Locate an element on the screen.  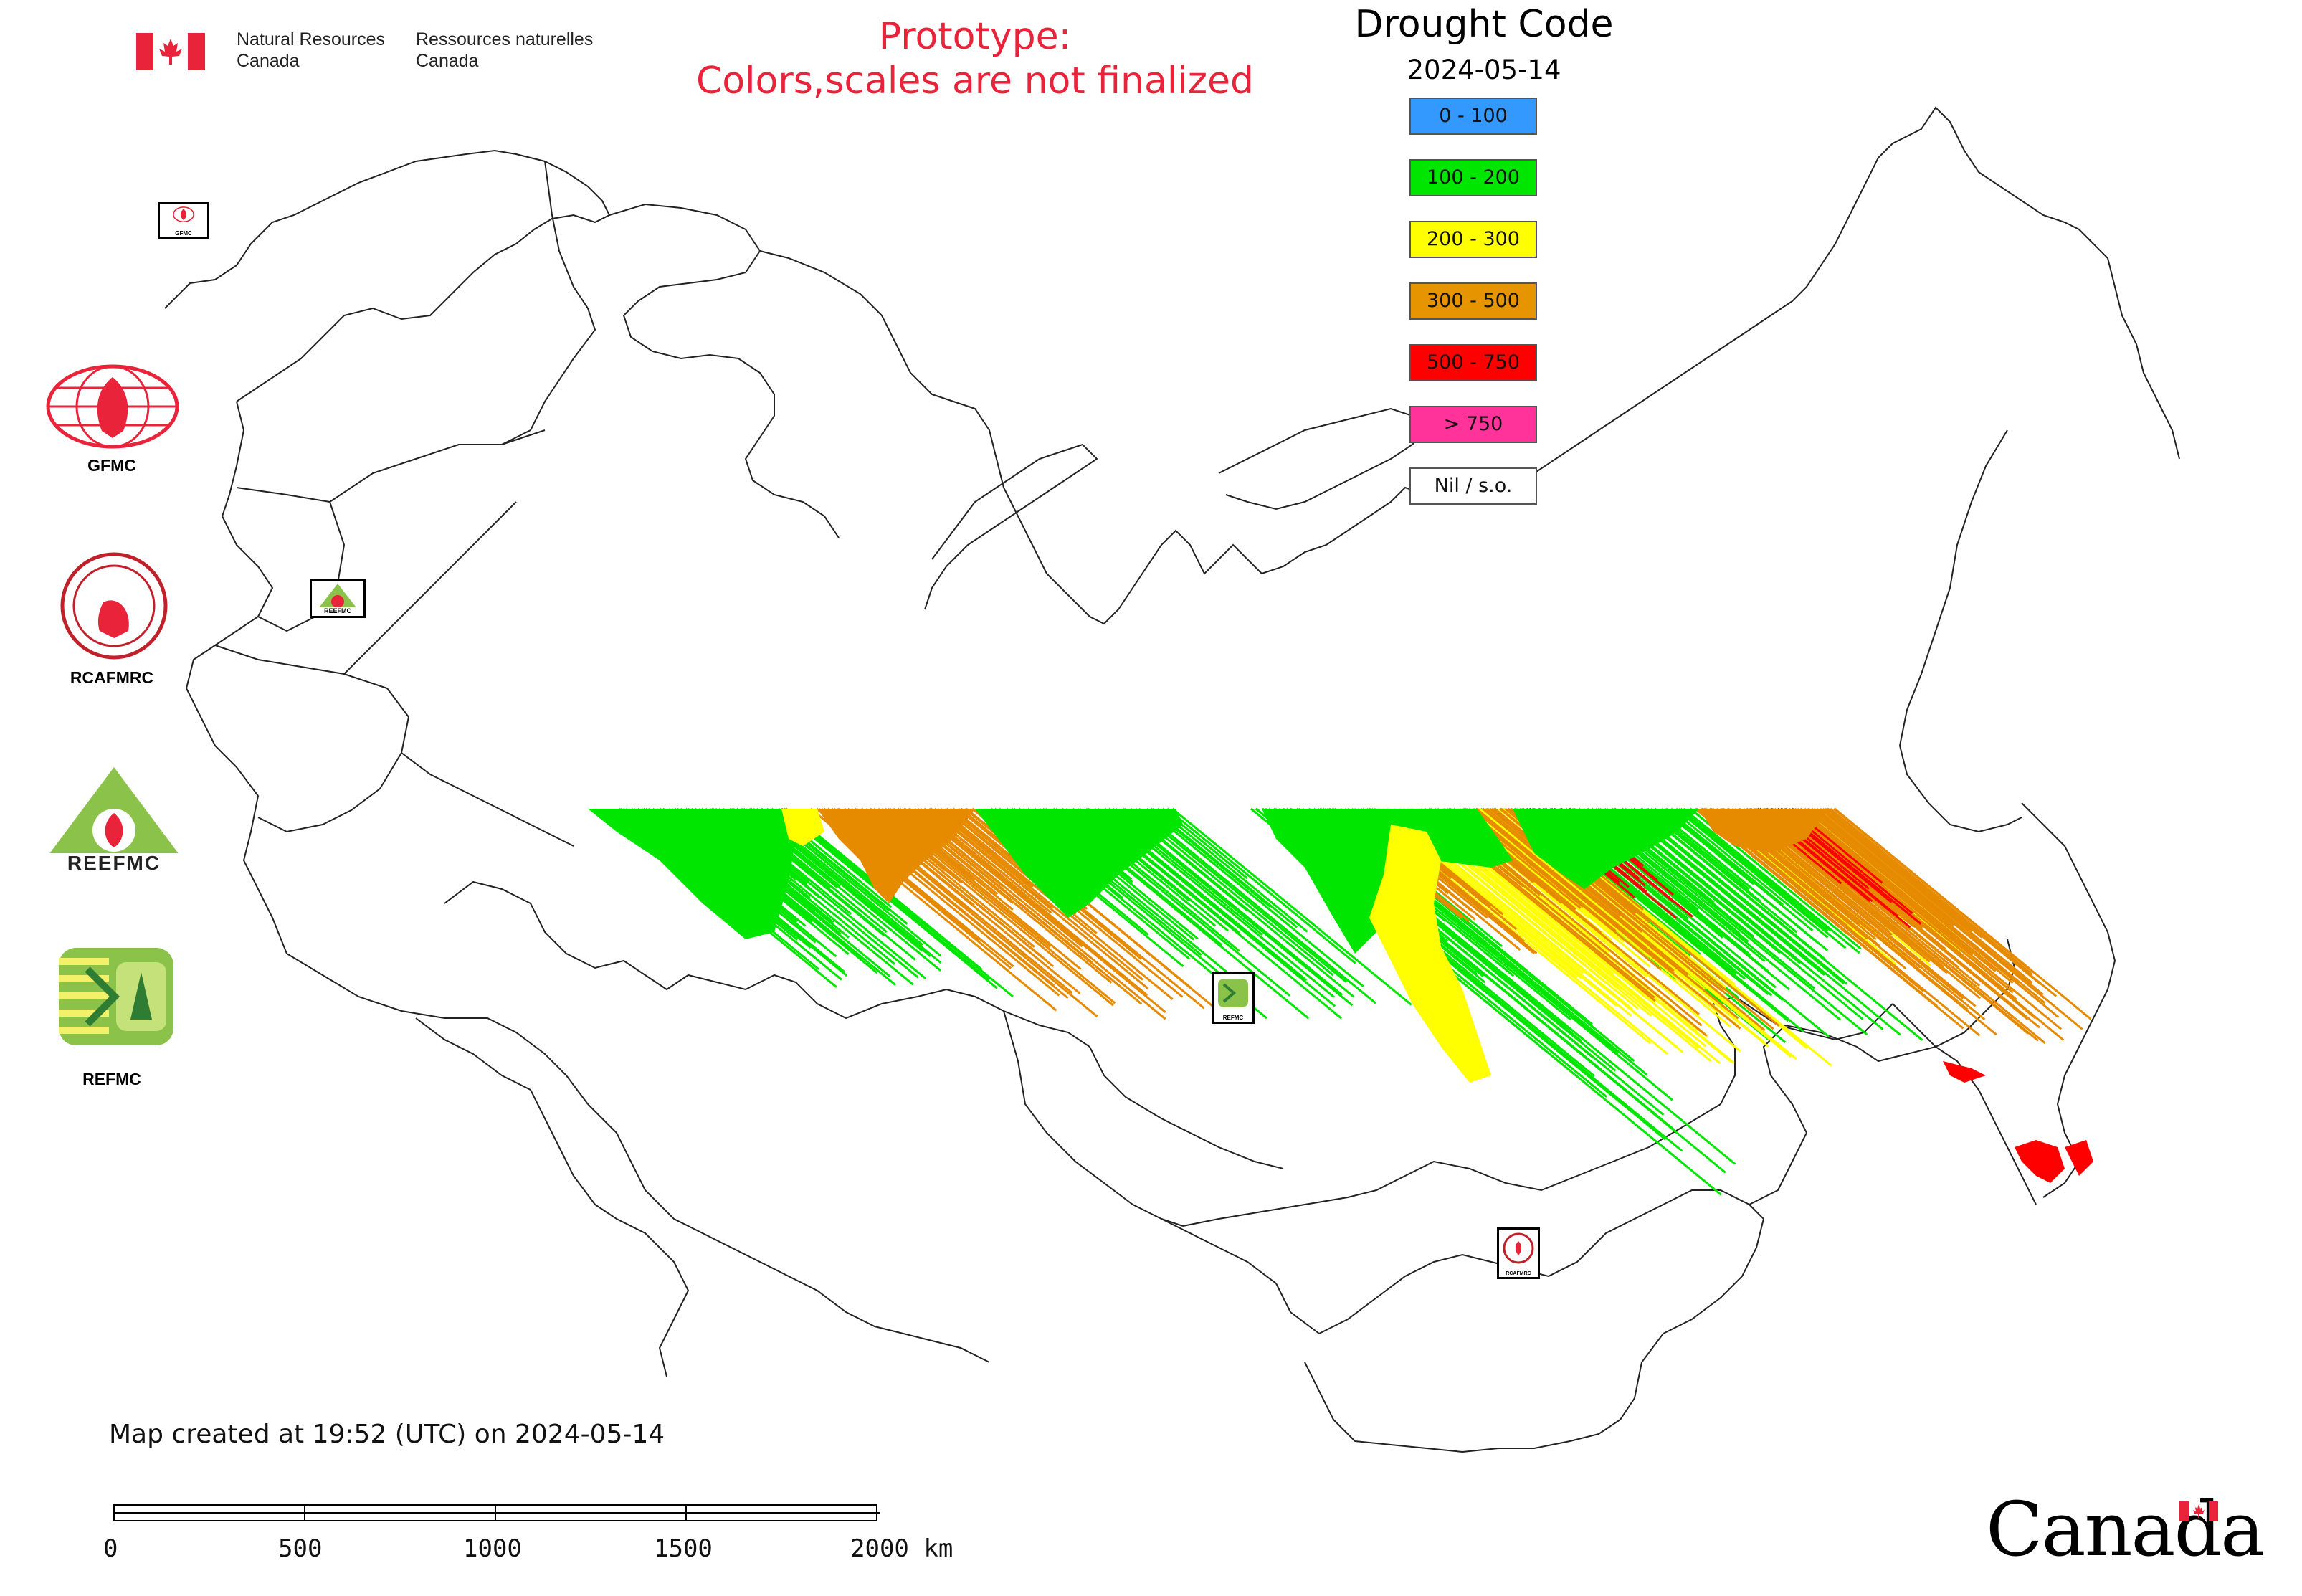
gfmc-emblem-icon is located at coordinates (113, 406).